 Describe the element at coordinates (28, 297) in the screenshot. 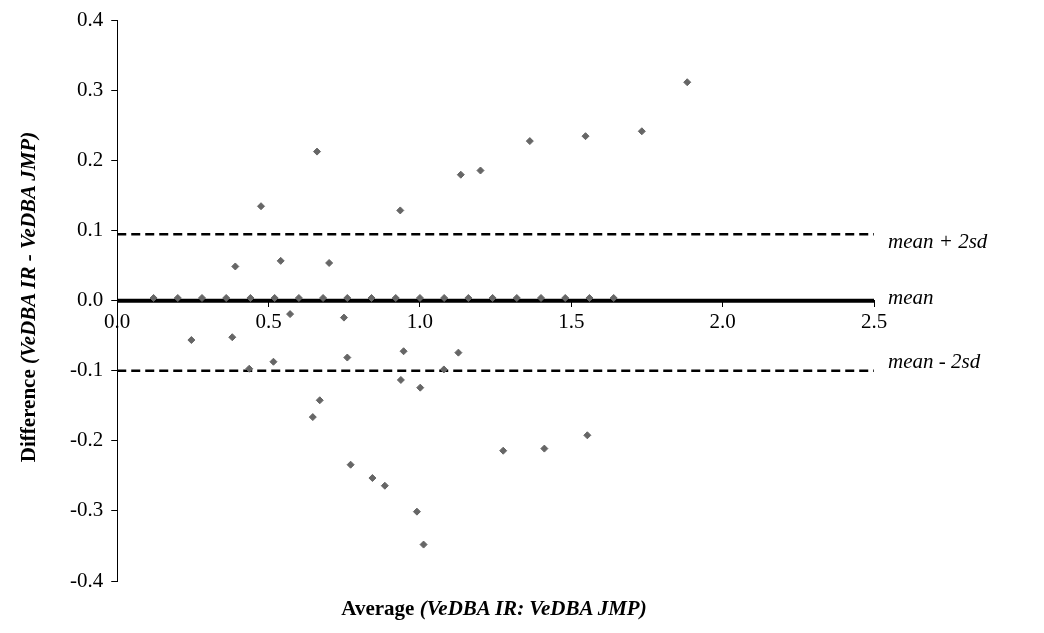

I see `y-axis-title: Difference (VeDBA IR - VeDBA JMP)` at that location.